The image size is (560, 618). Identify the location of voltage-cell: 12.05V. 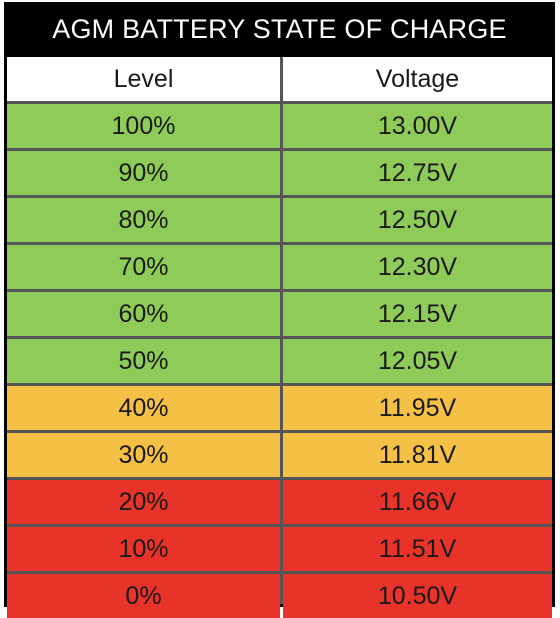
(417, 361).